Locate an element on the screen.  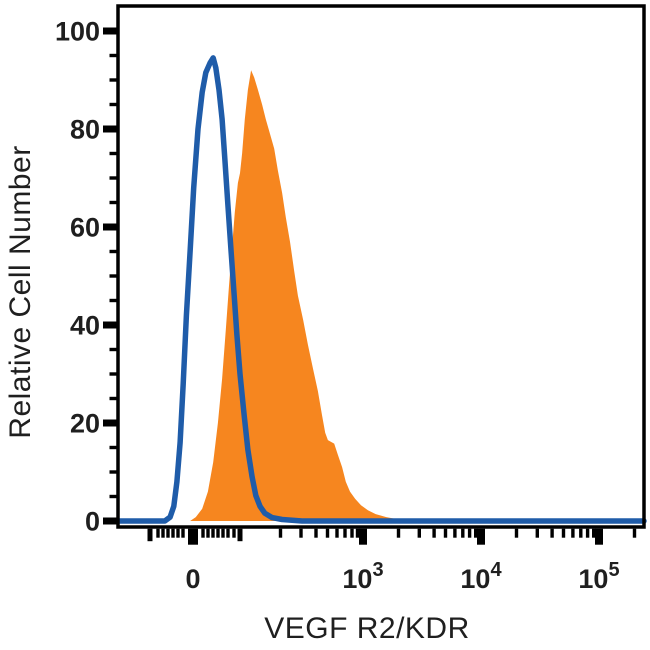
x-axis-tick-label: 10⁴ is located at coordinates (481, 576).